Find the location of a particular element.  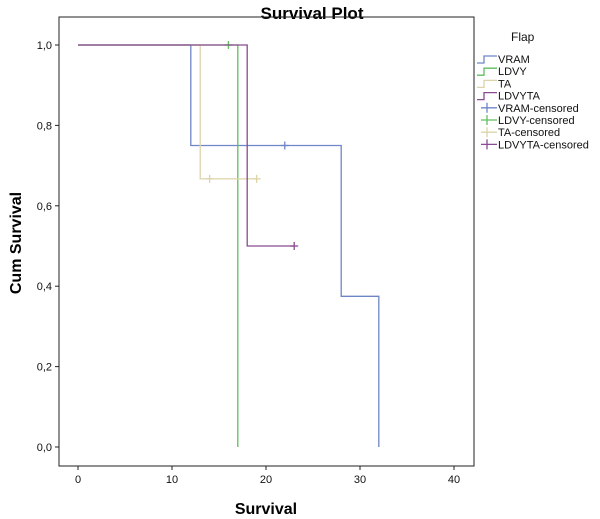

legend-title: Flap is located at coordinates (523, 37).